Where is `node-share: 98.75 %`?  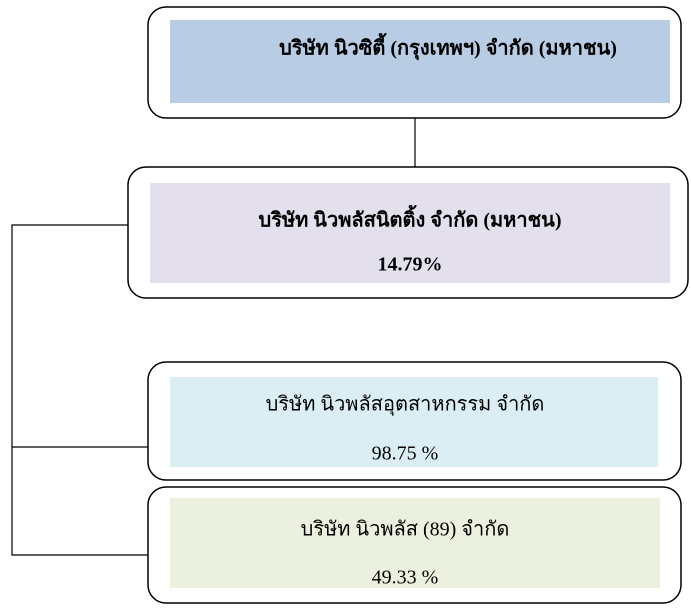
node-share: 98.75 % is located at coordinates (405, 454).